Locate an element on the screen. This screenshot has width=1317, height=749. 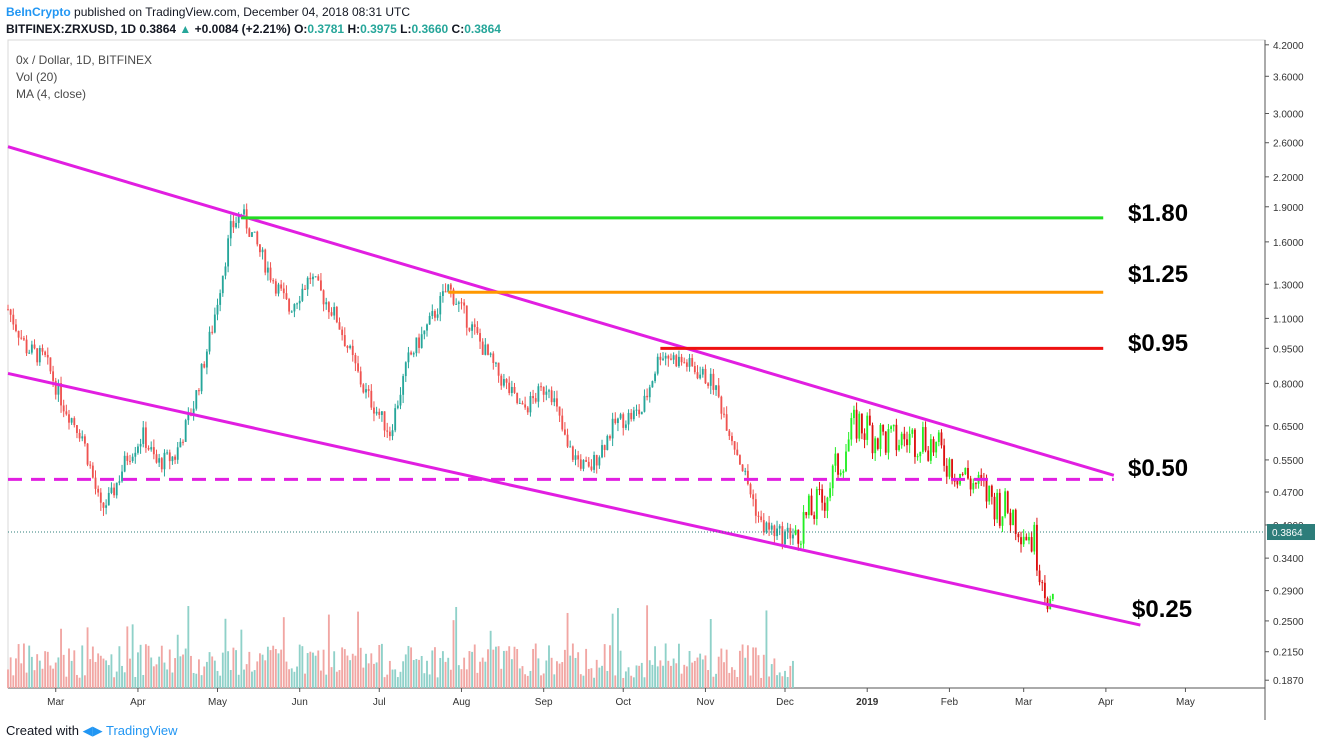
high-label: H: is located at coordinates (354, 29).